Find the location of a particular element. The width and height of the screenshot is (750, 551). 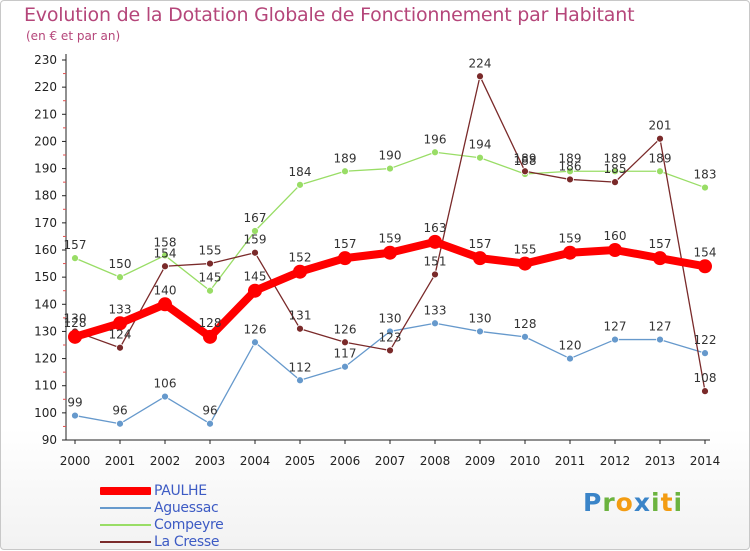

data-label-compeyre: 158 is located at coordinates (165, 242).